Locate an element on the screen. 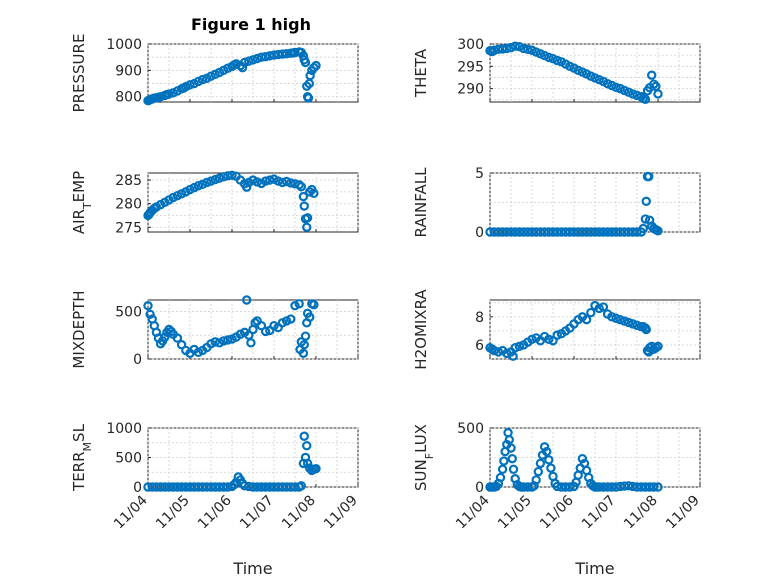 This screenshot has width=778, height=588. axes-pressure: 800 900 1000 PRESSURE is located at coordinates (214, 73).